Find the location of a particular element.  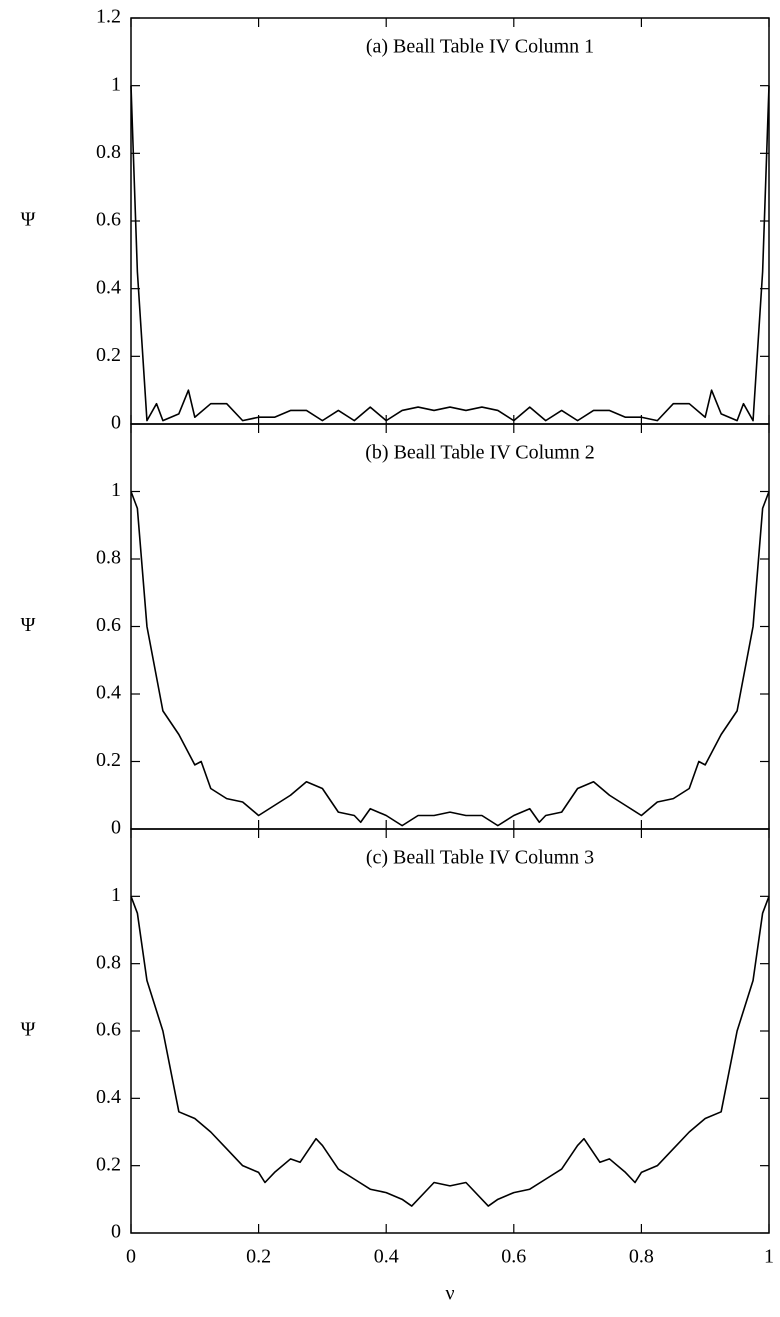

x-tick-label: 0.2 is located at coordinates (258, 1257).